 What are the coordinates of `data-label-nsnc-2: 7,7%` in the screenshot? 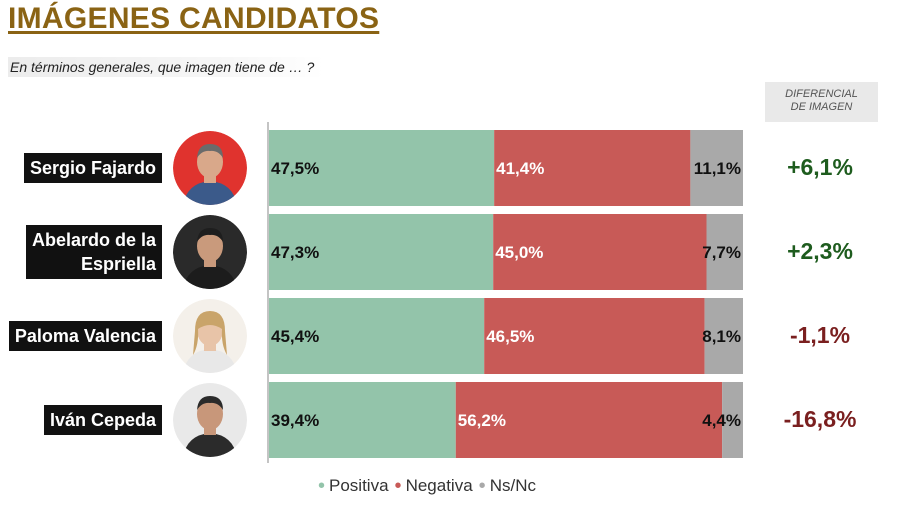 It's located at (721, 252).